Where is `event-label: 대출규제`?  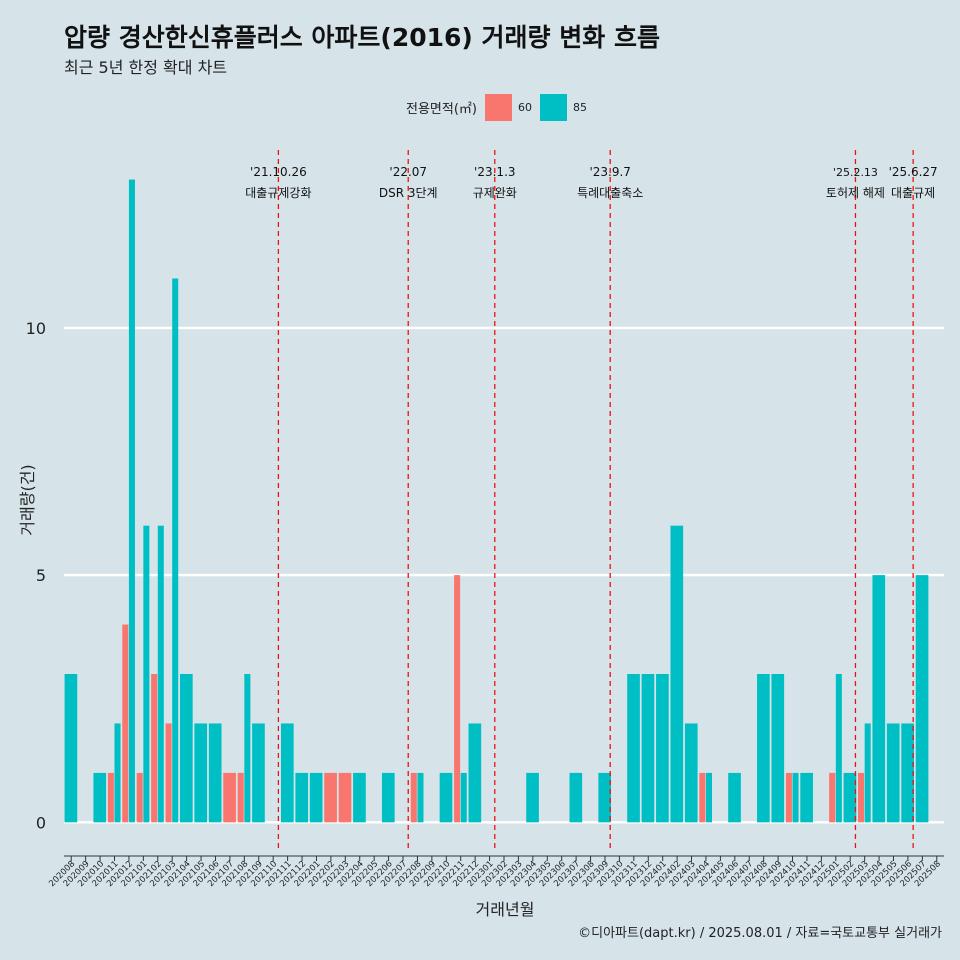
event-label: 대출규제 is located at coordinates (913, 193).